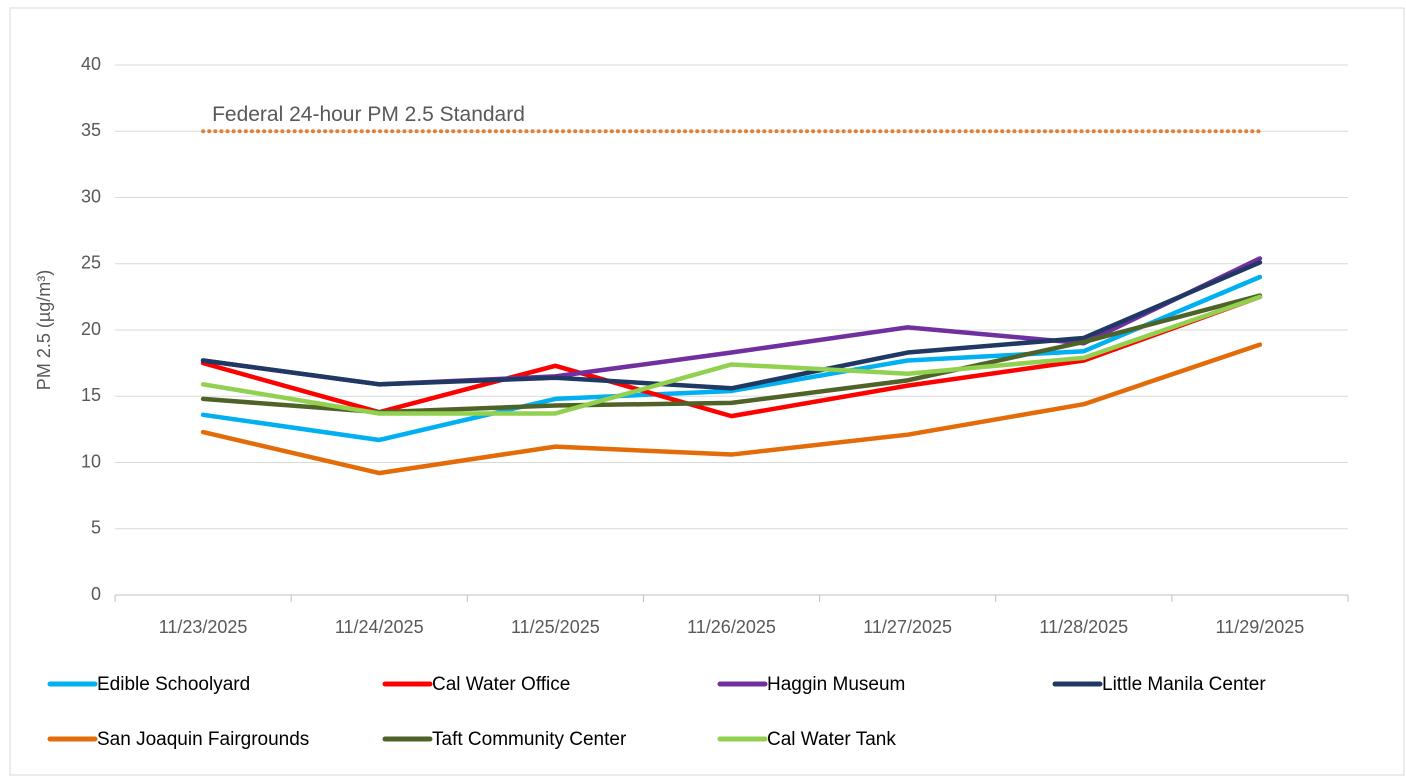 The image size is (1406, 777). Describe the element at coordinates (836, 684) in the screenshot. I see `legend-label: Haggin Museum` at that location.